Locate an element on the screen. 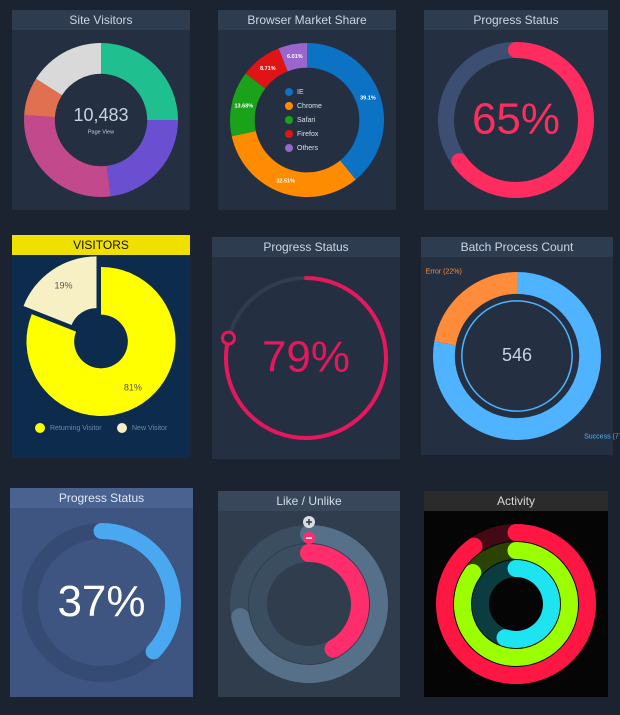 Image resolution: width=620 pixels, height=715 pixels. panel-title: Site Visitors is located at coordinates (100, 20).